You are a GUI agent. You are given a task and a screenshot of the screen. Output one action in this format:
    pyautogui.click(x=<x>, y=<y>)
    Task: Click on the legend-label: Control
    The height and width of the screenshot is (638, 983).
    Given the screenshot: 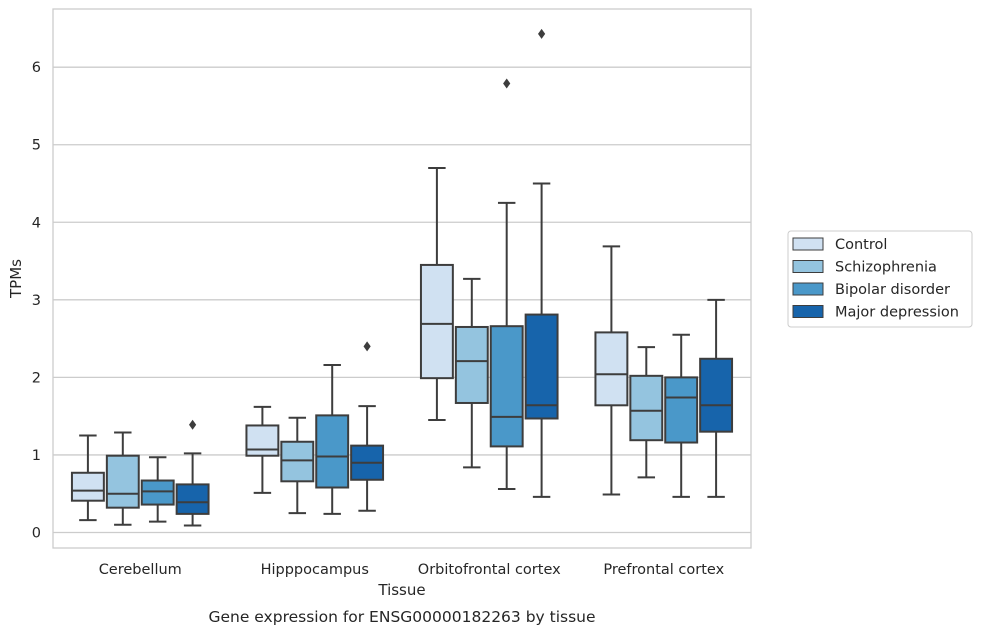 What is the action you would take?
    pyautogui.click(x=861, y=245)
    